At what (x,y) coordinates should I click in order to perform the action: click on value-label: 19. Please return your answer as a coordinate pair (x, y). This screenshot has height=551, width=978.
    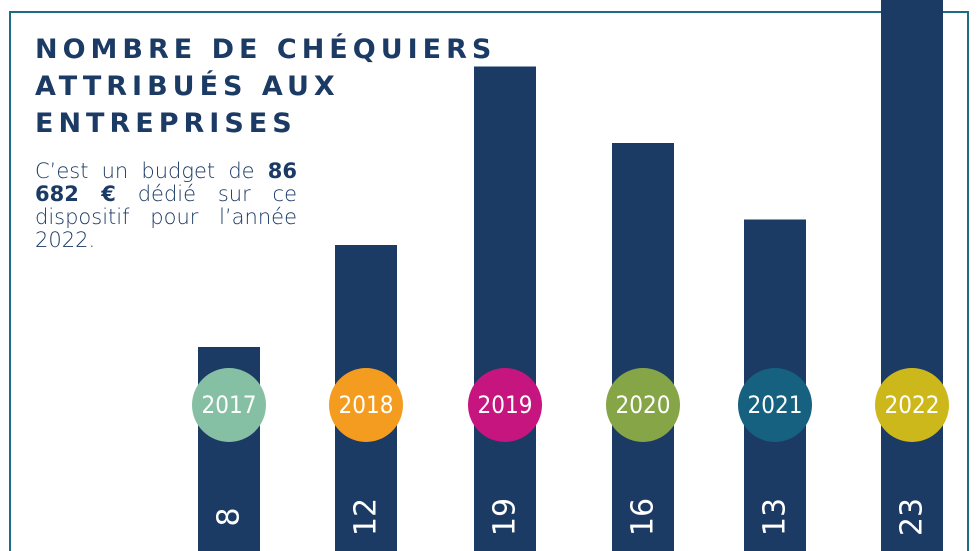
    Looking at the image, I should click on (505, 517).